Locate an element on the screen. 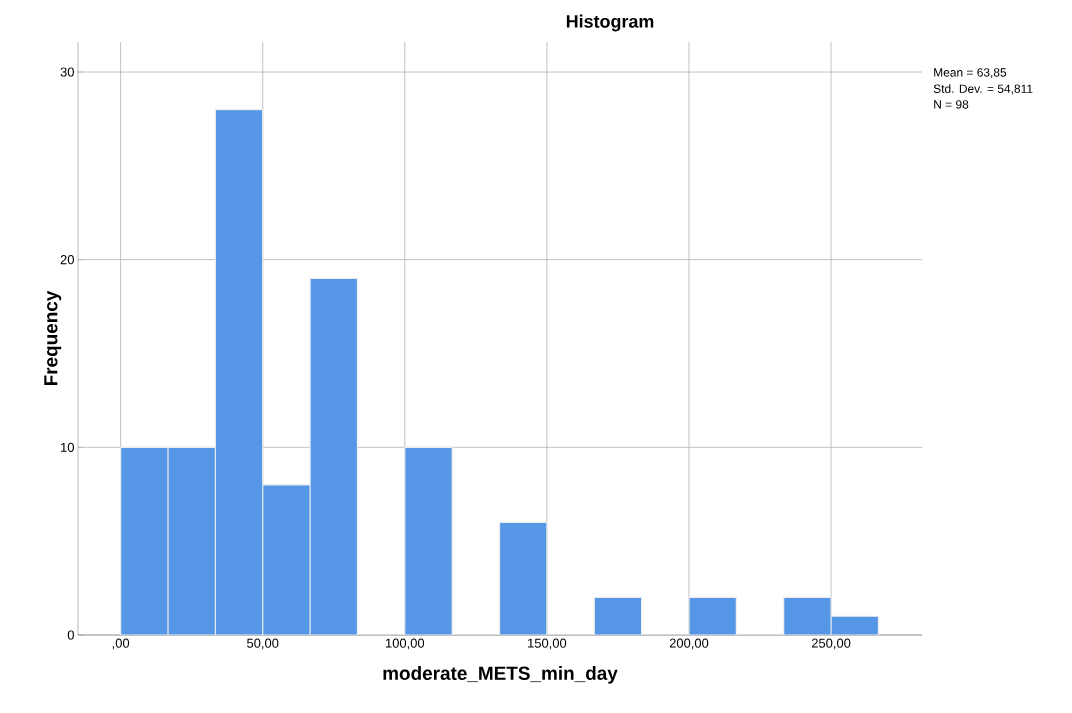 This screenshot has height=713, width=1072. text: Std. Dev. = 54,811 is located at coordinates (983, 89).